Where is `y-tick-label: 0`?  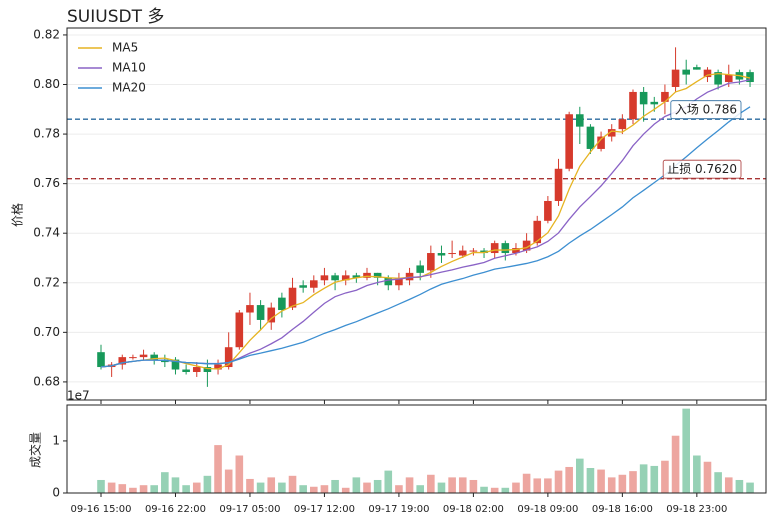 y-tick-label: 0 is located at coordinates (56, 493).